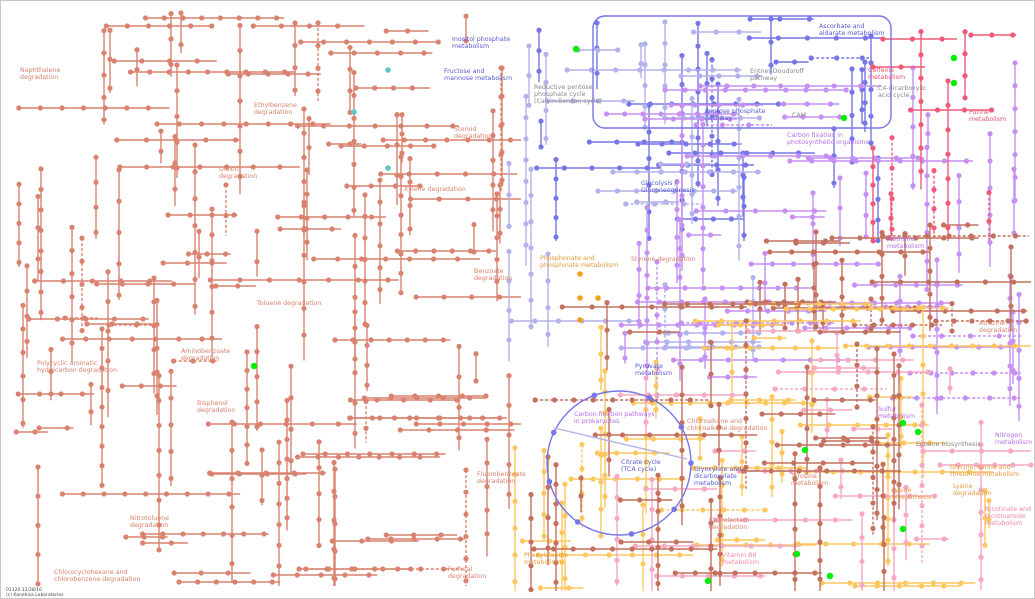  I want to click on pathway-label-lysine-deg: Lysine degradation, so click(972, 490).